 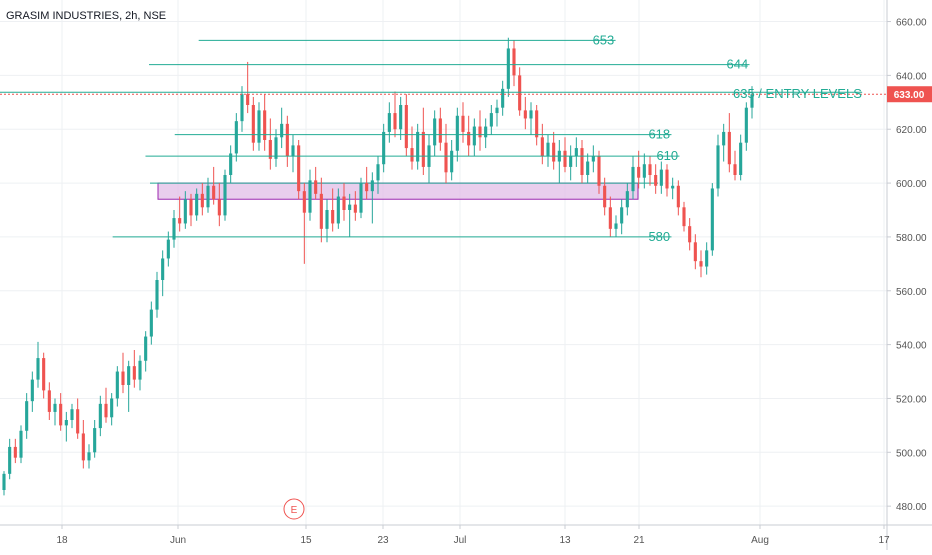 I want to click on level-label: 653, so click(x=604, y=39).